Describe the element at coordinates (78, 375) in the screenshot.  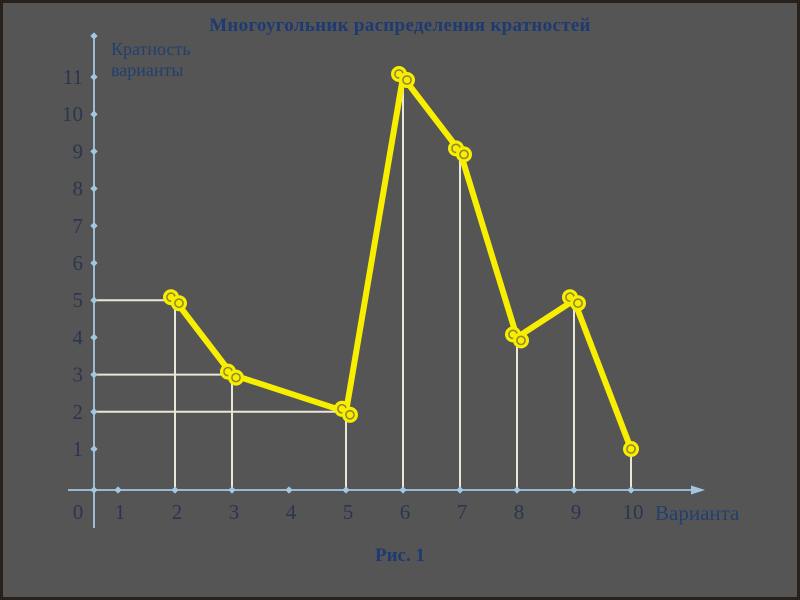
I see `y-tick-label: 3` at that location.